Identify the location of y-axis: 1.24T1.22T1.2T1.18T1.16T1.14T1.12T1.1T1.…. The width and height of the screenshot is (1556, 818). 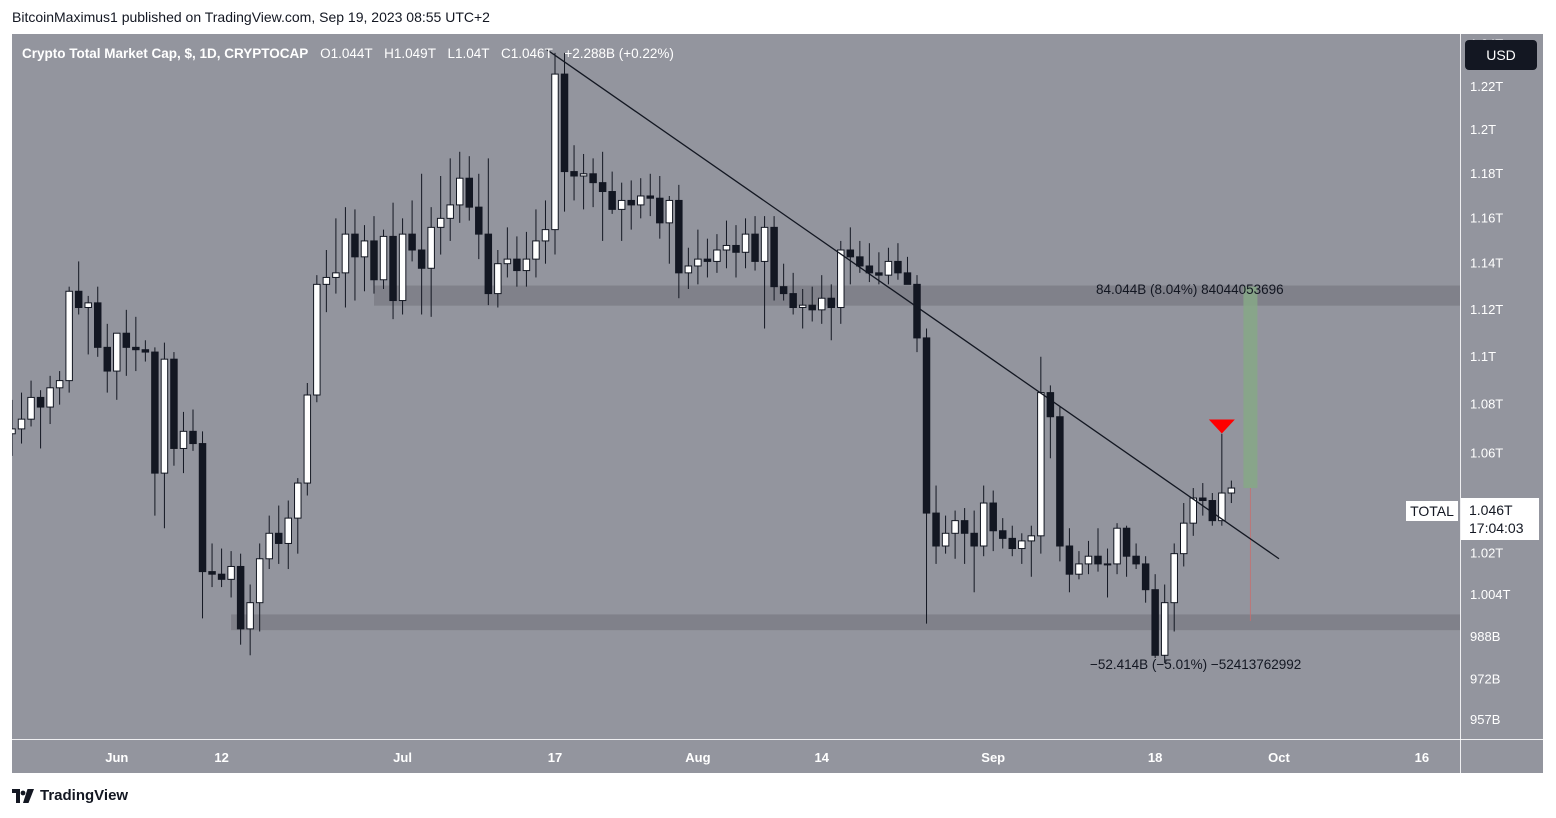
(1490, 381).